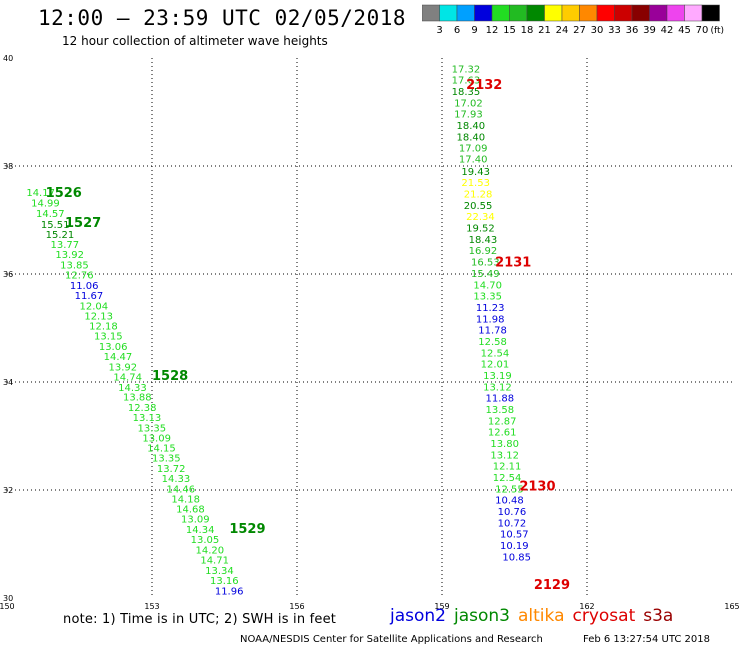 This screenshot has width=740, height=650. Describe the element at coordinates (224, 581) in the screenshot. I see `swh-value: 13.16` at that location.